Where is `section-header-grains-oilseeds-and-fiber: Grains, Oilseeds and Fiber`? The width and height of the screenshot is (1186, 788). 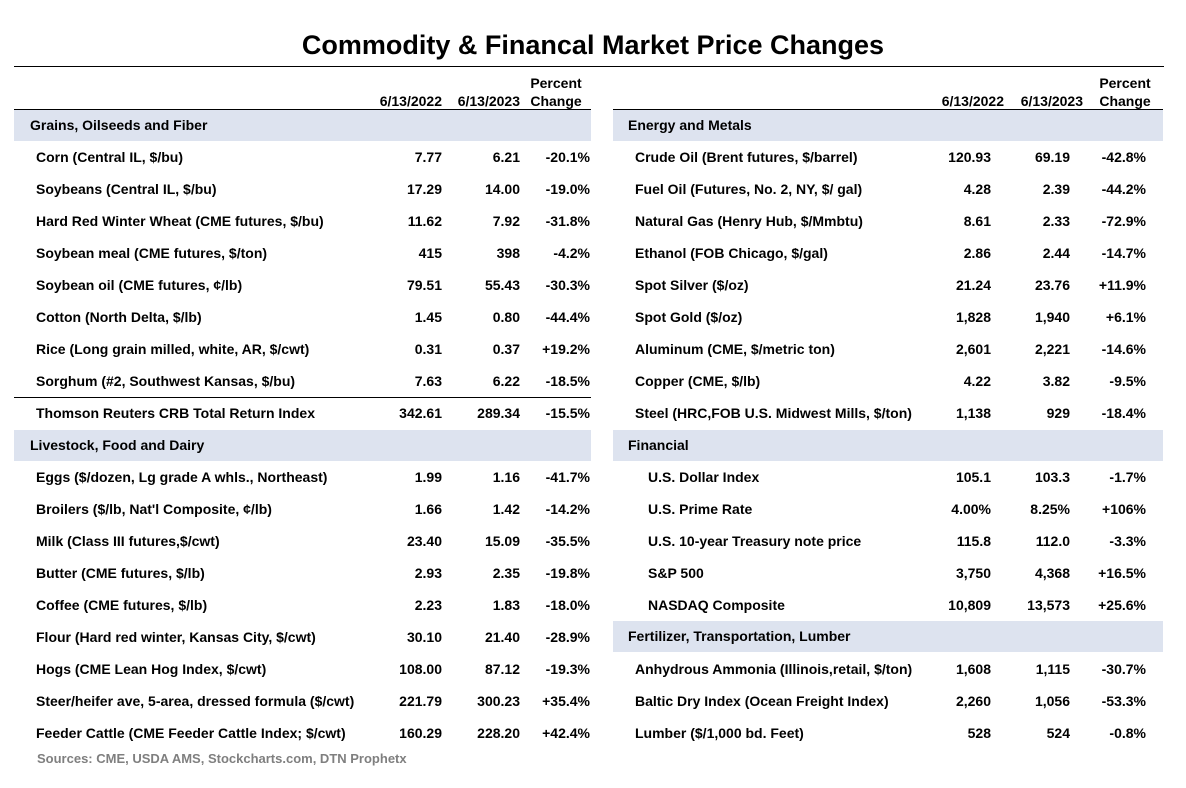
section-header-grains-oilseeds-and-fiber: Grains, Oilseeds and Fiber is located at coordinates (302, 125).